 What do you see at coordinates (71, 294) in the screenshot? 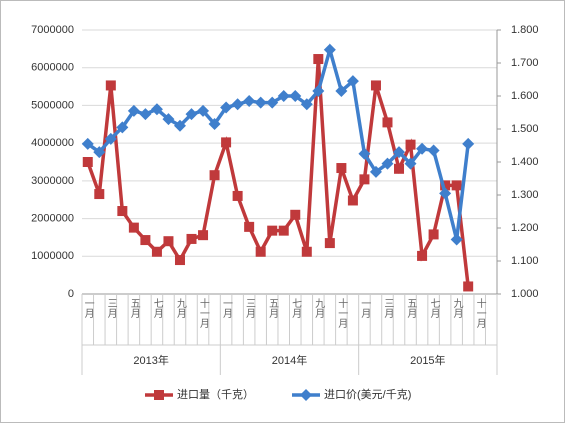
I see `y-tick-label: 0` at bounding box center [71, 294].